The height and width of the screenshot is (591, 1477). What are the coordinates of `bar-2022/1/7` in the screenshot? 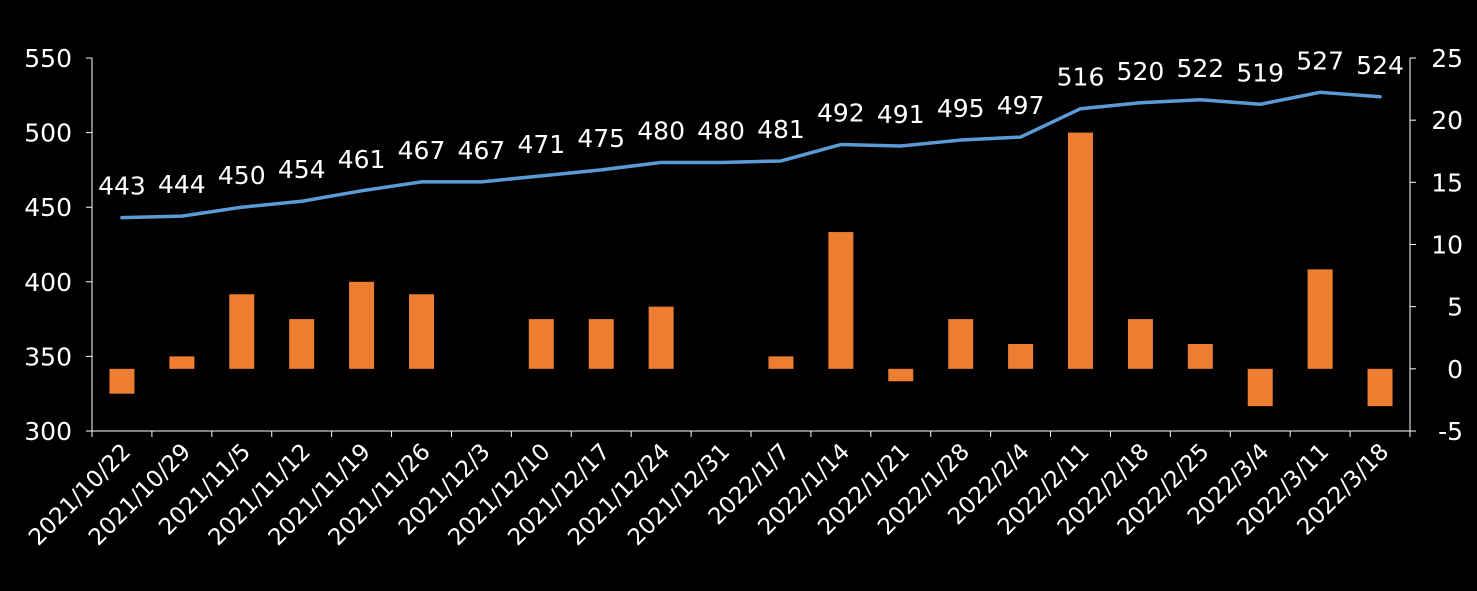 It's located at (781, 362).